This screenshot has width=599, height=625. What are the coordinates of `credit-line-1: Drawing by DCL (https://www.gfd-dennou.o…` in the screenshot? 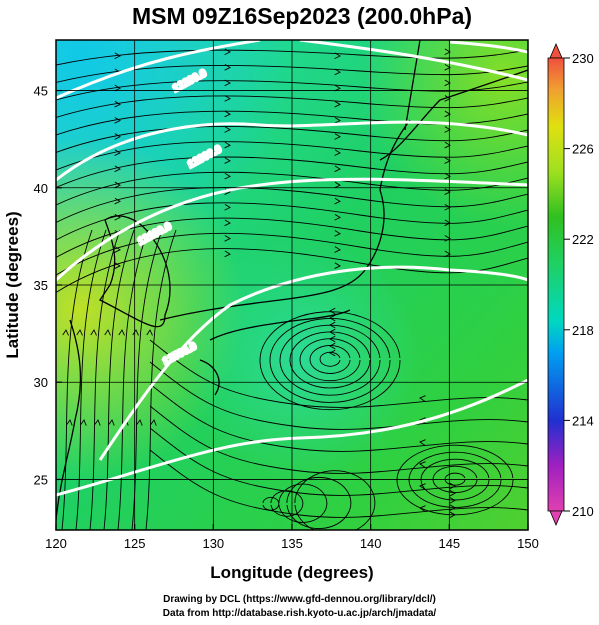 It's located at (299, 599).